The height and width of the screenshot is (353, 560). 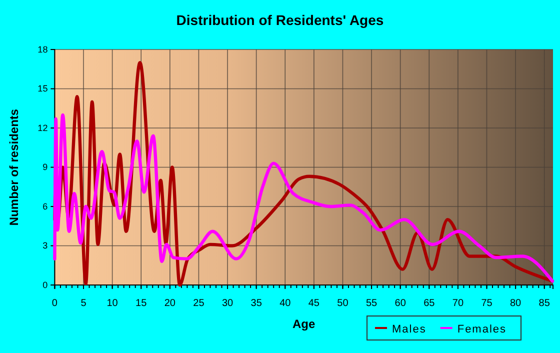 I want to click on y-axis-title: Number of residents, so click(x=14, y=167).